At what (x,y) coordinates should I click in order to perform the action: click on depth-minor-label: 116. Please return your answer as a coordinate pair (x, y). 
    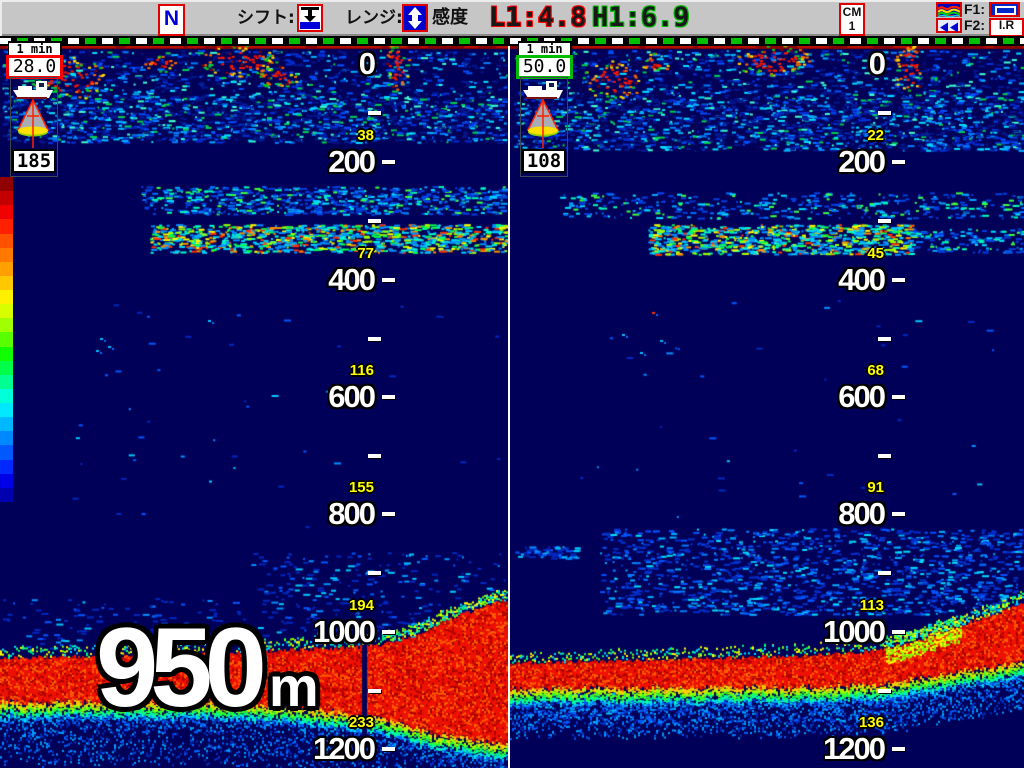
    Looking at the image, I should click on (361, 370).